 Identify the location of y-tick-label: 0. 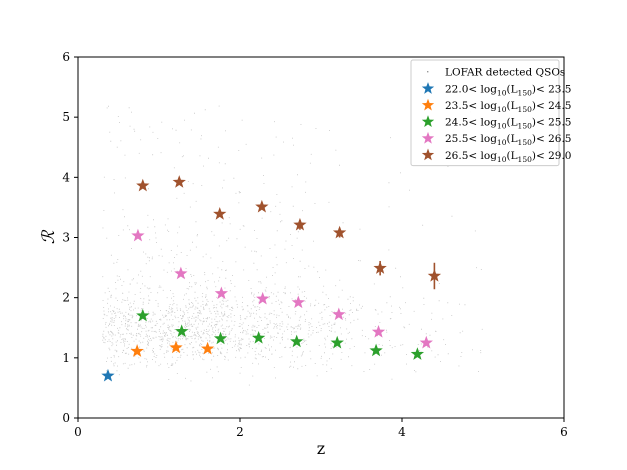
(66, 418).